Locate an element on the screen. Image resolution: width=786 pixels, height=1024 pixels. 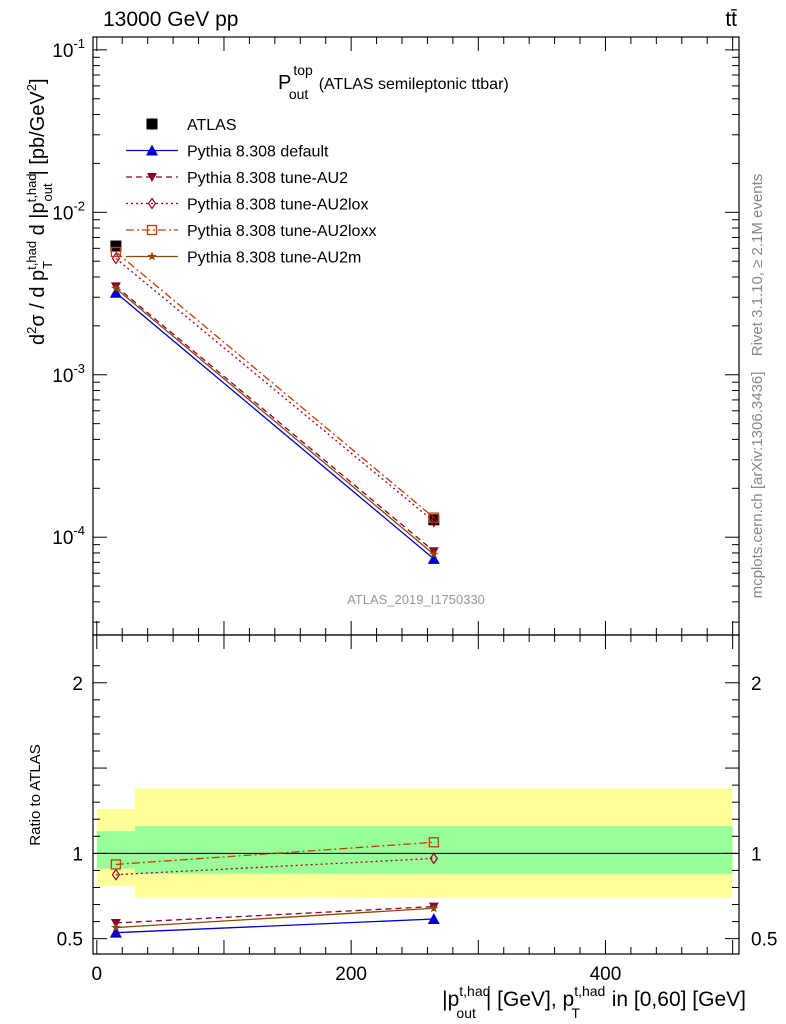
ratio-ytick-label-right: 1 is located at coordinates (756, 854).